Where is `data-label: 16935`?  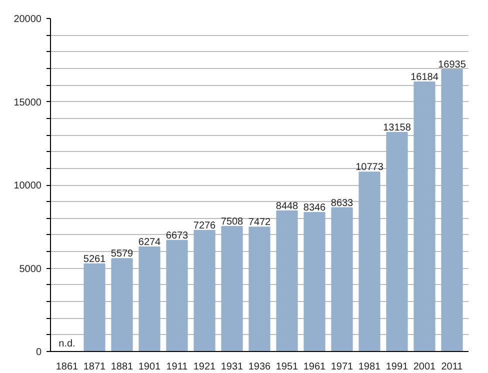 data-label: 16935 is located at coordinates (452, 65).